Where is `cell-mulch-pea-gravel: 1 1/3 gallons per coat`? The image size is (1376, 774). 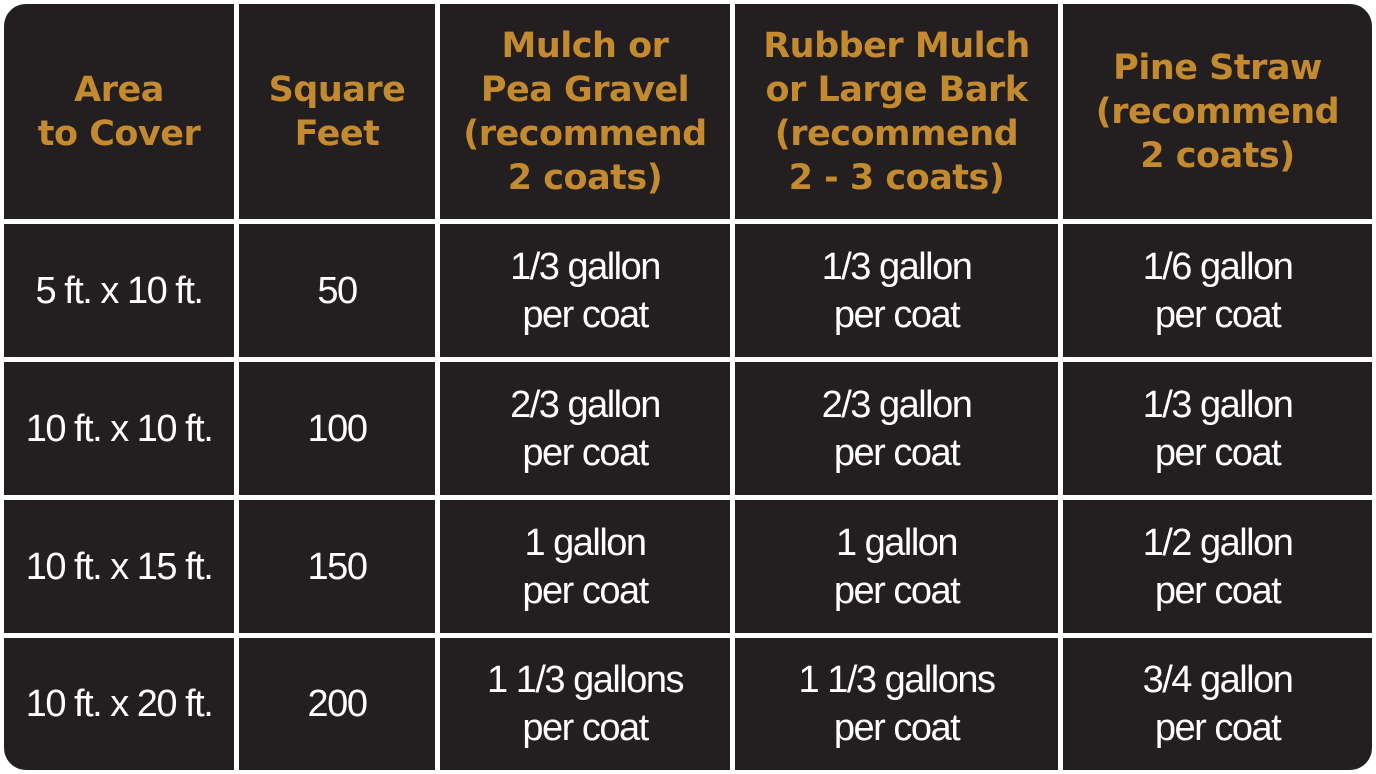
cell-mulch-pea-gravel: 1 1/3 gallons per coat is located at coordinates (585, 704).